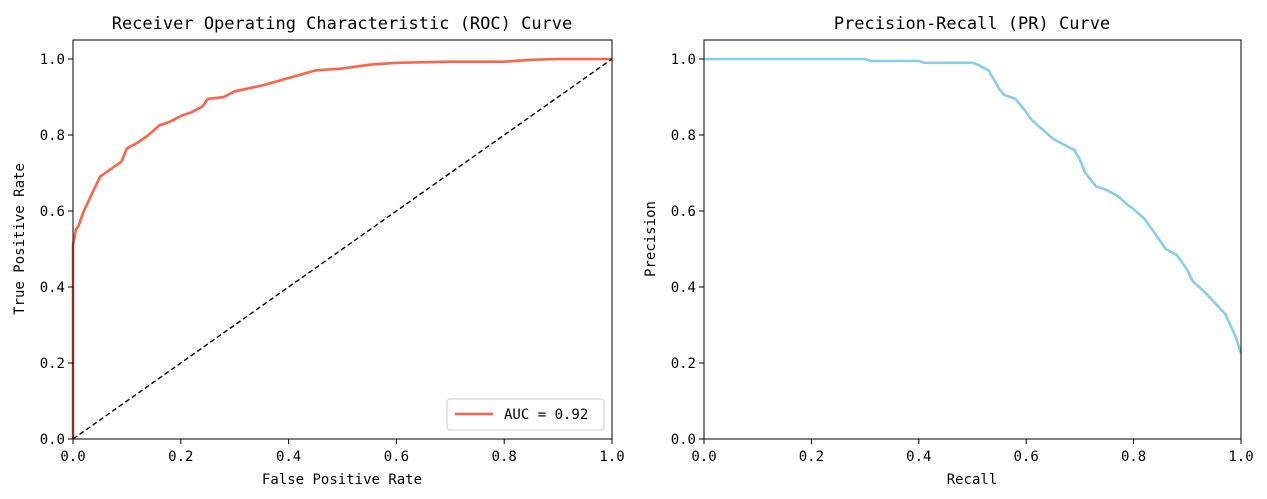  Describe the element at coordinates (52, 60) in the screenshot. I see `roc-y-tick-label: 1.0` at that location.